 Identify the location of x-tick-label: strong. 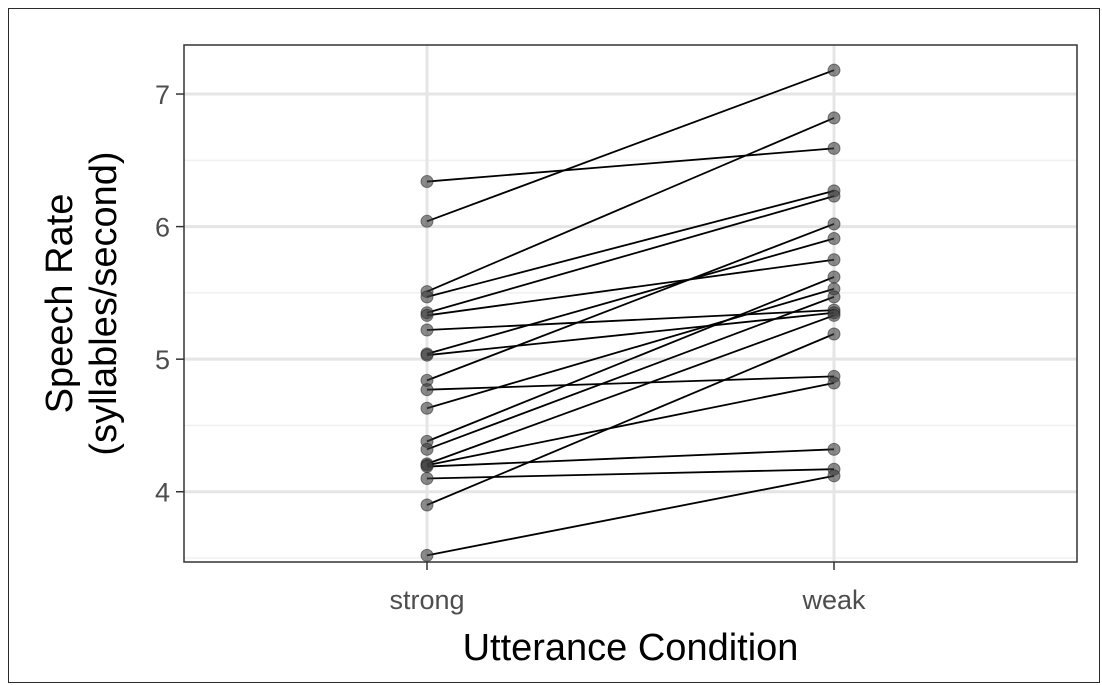
(426, 600).